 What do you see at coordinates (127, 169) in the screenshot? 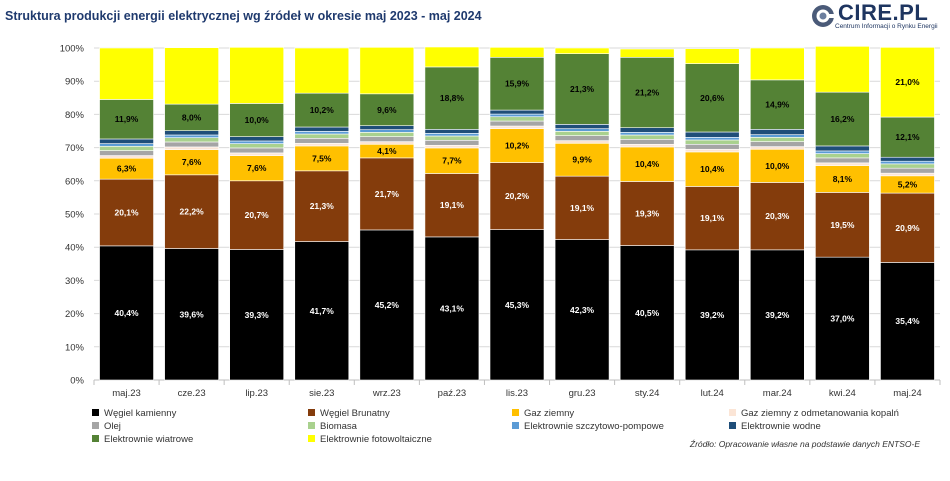
I see `data-label: 6,3%` at bounding box center [127, 169].